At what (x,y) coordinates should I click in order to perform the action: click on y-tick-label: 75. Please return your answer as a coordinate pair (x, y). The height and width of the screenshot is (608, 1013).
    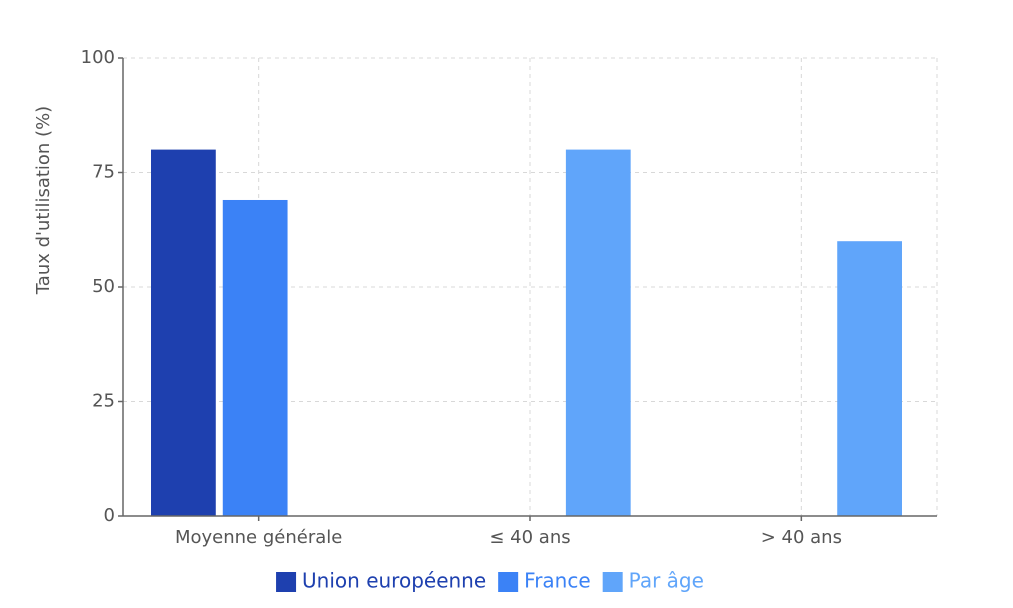
    Looking at the image, I should click on (103, 172).